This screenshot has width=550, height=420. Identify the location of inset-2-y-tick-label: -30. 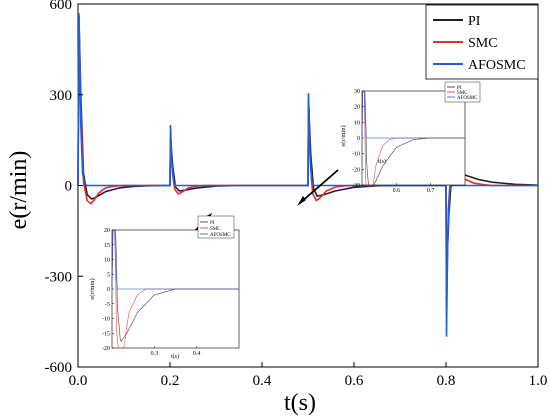
(356, 186).